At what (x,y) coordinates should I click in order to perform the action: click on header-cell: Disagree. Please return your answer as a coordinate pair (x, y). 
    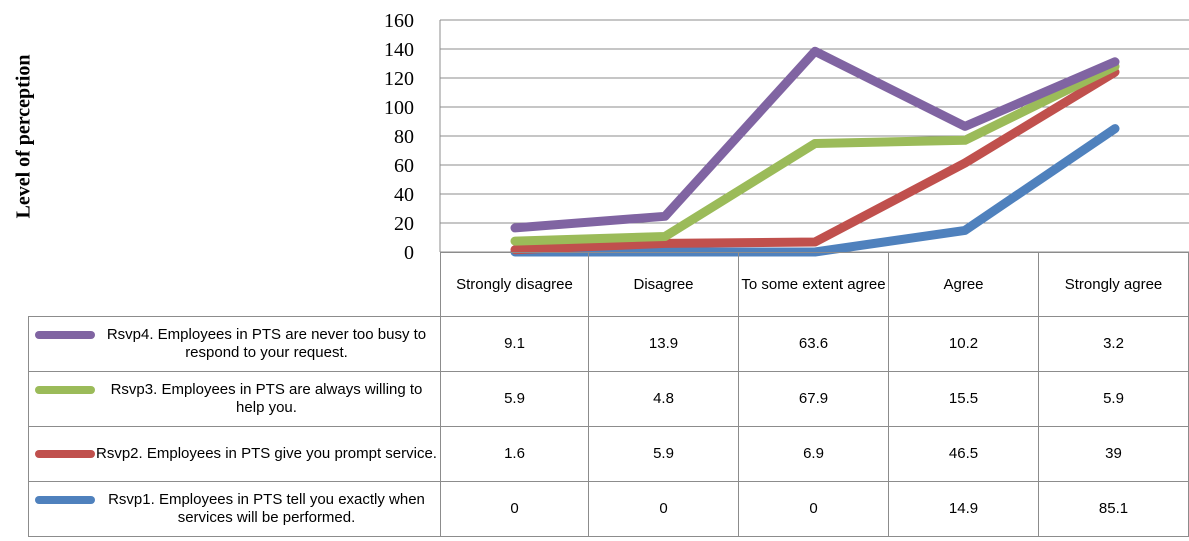
    Looking at the image, I should click on (663, 284).